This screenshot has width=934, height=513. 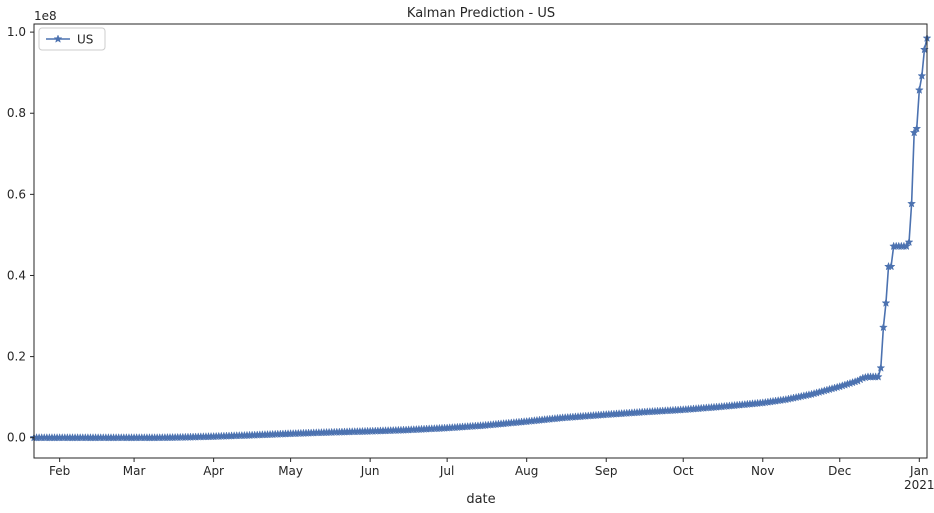 I want to click on y-tick-label: 0.8, so click(x=16, y=113).